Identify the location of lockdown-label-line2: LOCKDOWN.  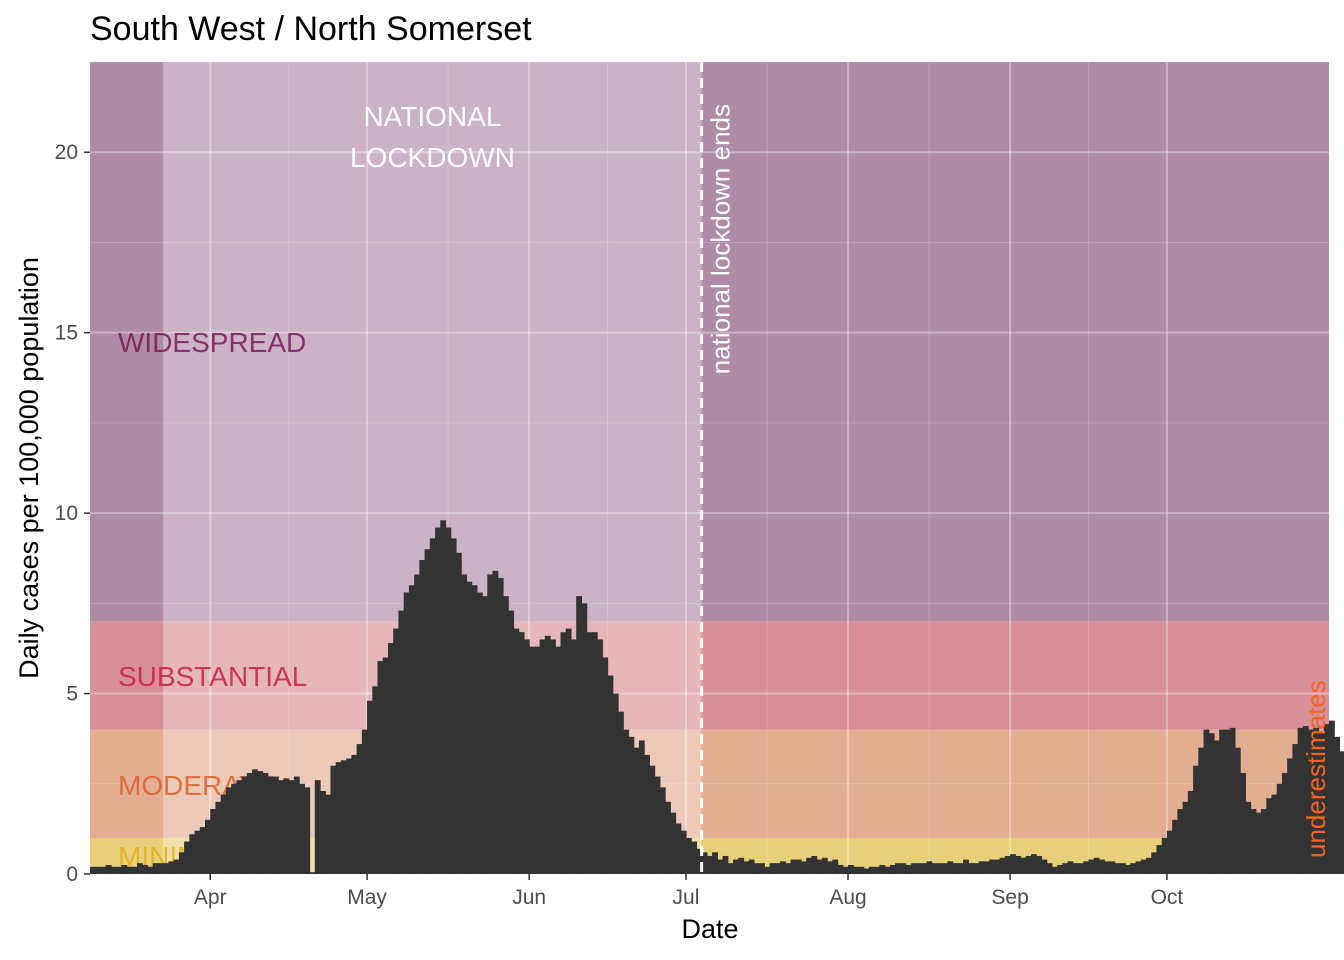
(432, 157).